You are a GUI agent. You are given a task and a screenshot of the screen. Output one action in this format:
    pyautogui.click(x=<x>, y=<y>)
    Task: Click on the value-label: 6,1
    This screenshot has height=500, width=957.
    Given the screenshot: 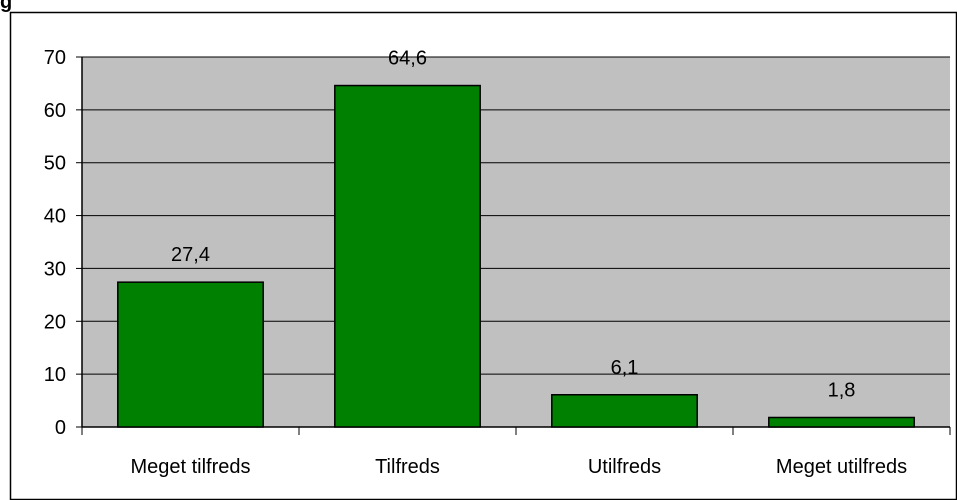 What is the action you would take?
    pyautogui.click(x=625, y=368)
    